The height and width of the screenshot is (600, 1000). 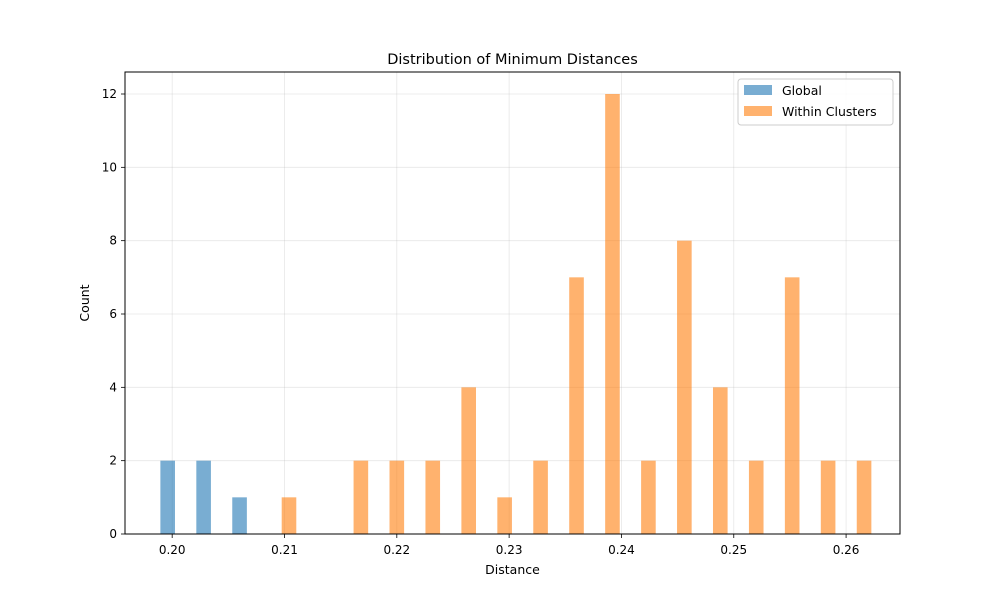 I want to click on x-tick-label: 0.21, so click(x=284, y=550).